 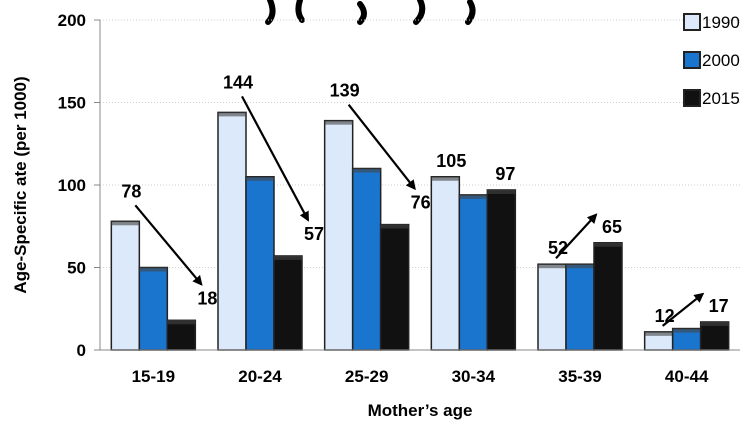 What do you see at coordinates (474, 376) in the screenshot?
I see `x-category-label: 30-34` at bounding box center [474, 376].